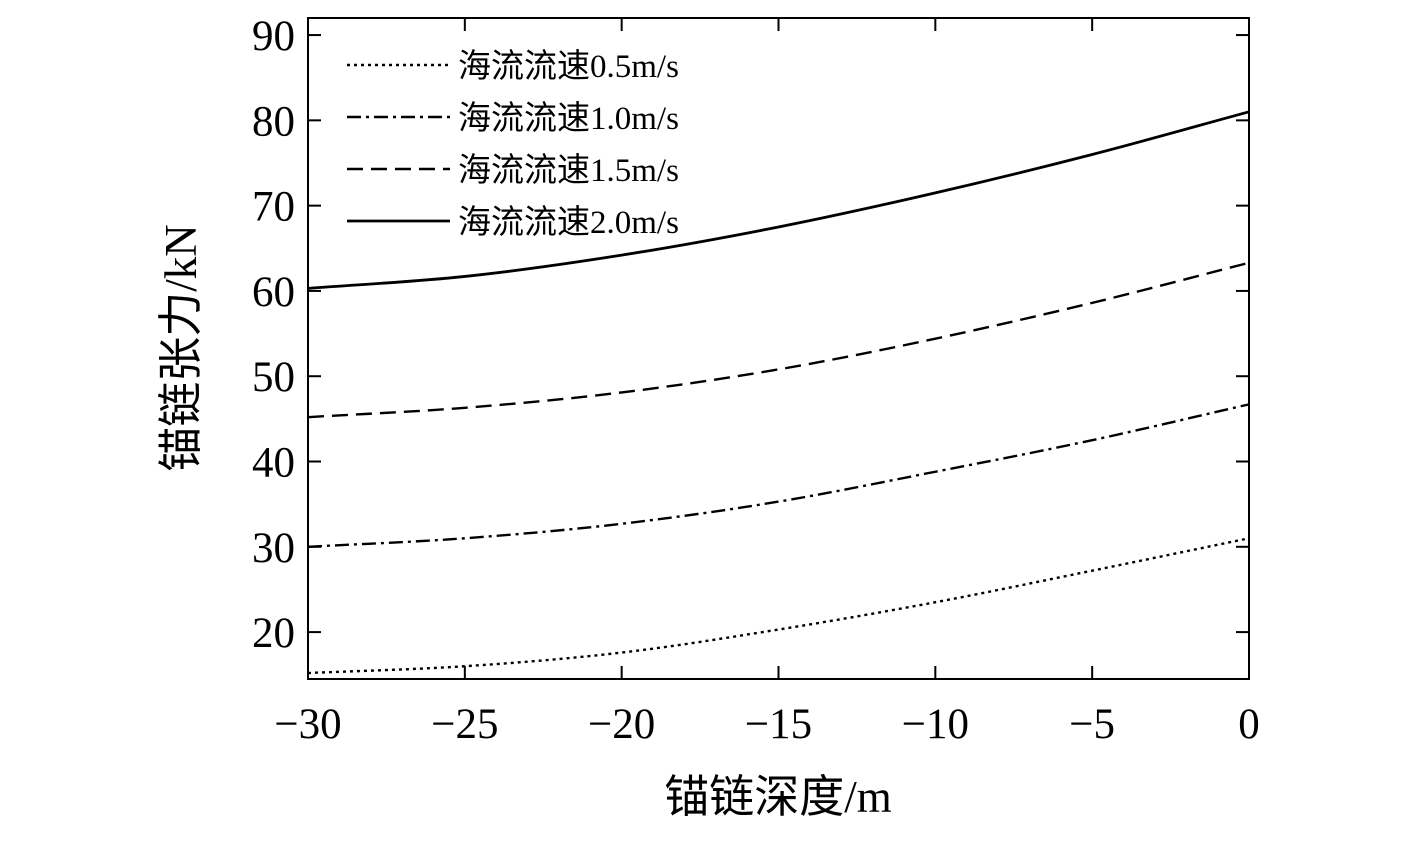 The width and height of the screenshot is (1417, 841). Describe the element at coordinates (568, 170) in the screenshot. I see `legend-label-3: 海流流速1.5m/s` at that location.